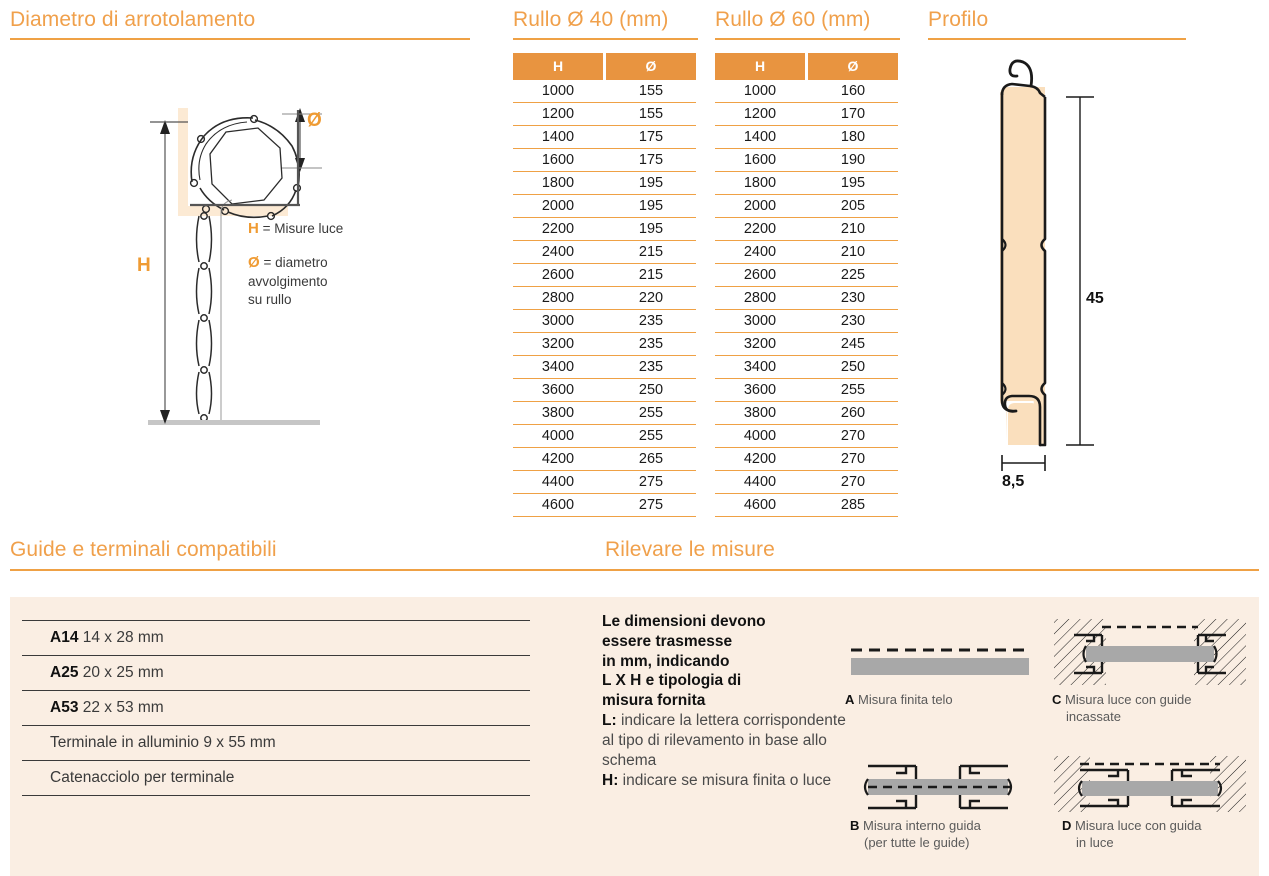 The width and height of the screenshot is (1269, 876). What do you see at coordinates (651, 390) in the screenshot?
I see `rullo40-diameter-value: 250` at bounding box center [651, 390].